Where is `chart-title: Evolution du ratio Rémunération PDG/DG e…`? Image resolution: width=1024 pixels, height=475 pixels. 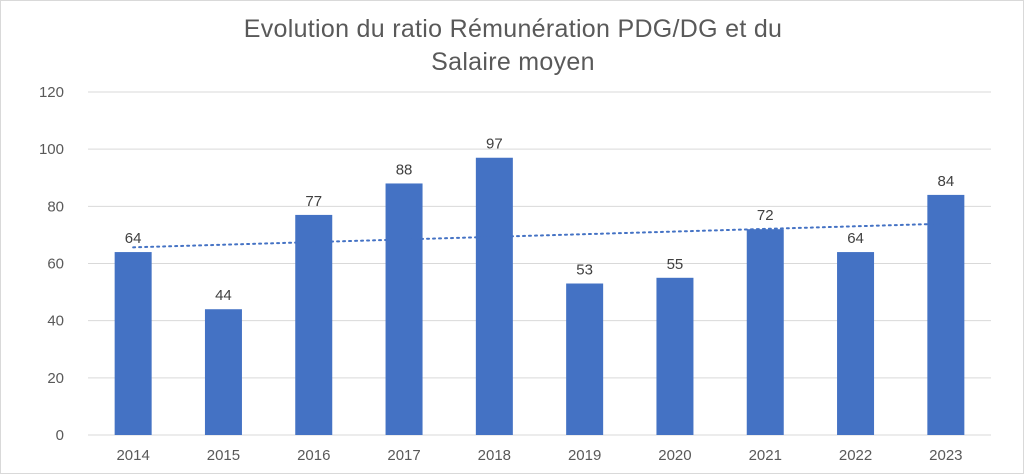 chart-title: Evolution du ratio Rémunération PDG/DG e… is located at coordinates (512, 46).